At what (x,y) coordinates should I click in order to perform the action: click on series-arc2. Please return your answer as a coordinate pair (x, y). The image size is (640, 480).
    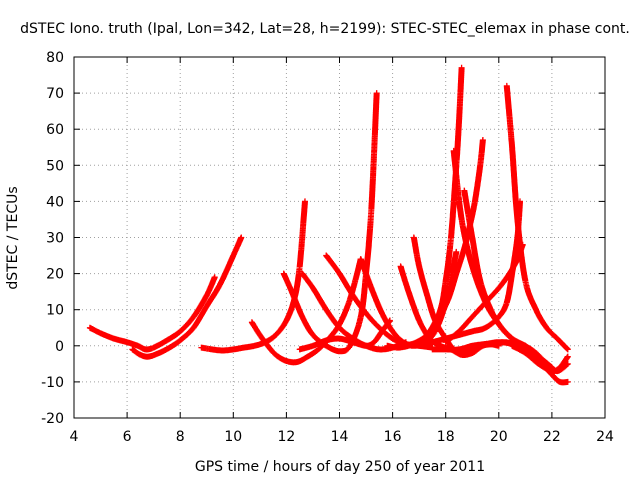
    Looking at the image, I should click on (187, 297).